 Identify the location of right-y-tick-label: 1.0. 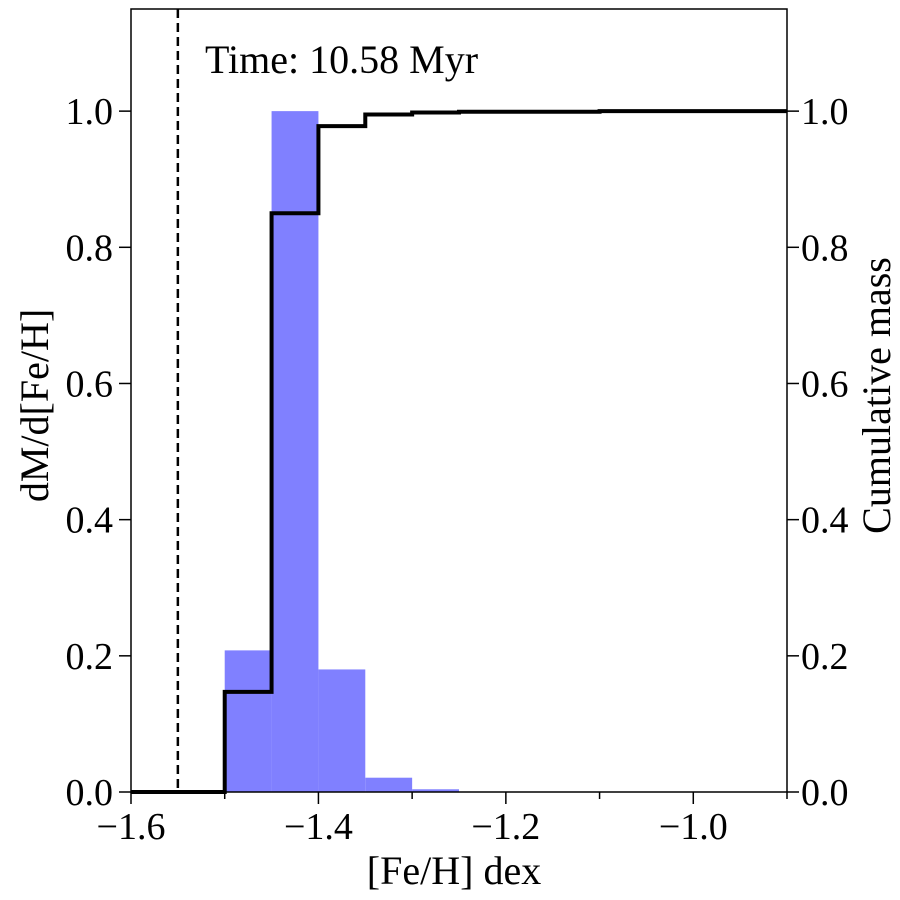
(825, 112).